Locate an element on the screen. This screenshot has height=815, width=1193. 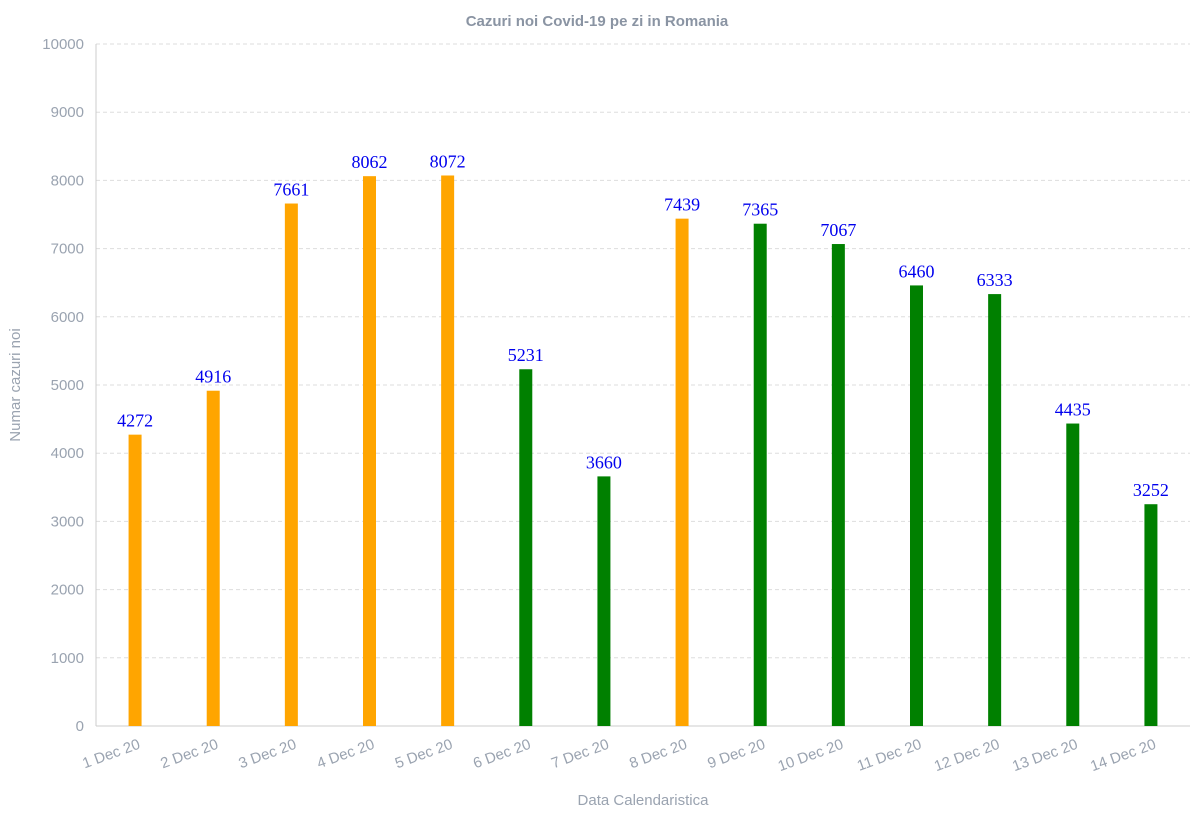
data-label: 4916 is located at coordinates (213, 377).